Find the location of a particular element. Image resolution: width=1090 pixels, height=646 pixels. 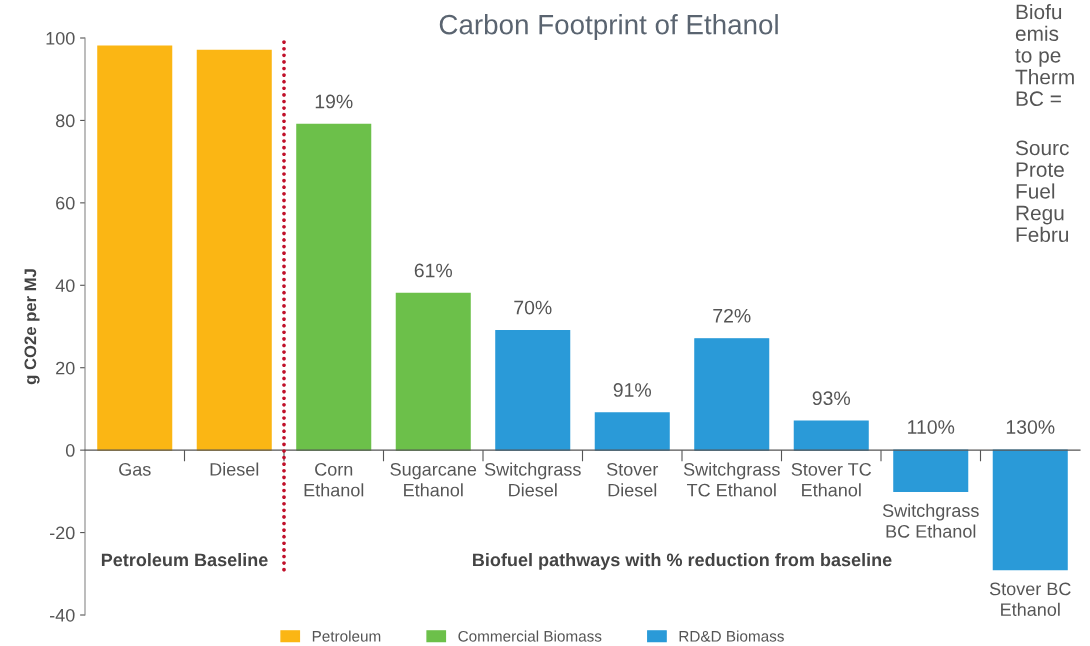

legend-label: RD&D Biomass is located at coordinates (731, 636).